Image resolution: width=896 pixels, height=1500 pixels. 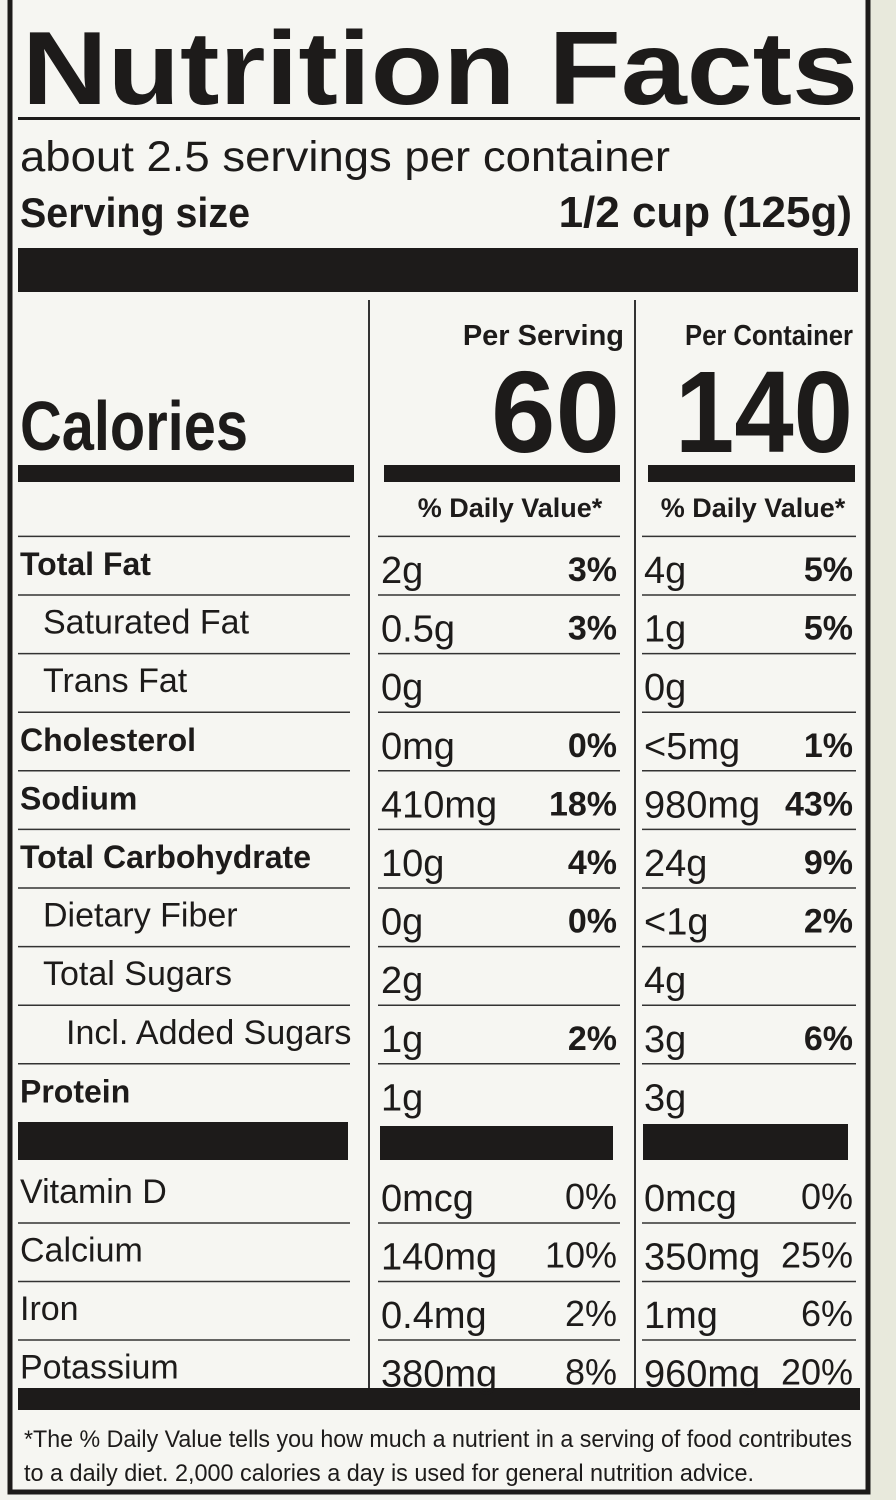 What do you see at coordinates (439, 118) in the screenshot?
I see `rule` at bounding box center [439, 118].